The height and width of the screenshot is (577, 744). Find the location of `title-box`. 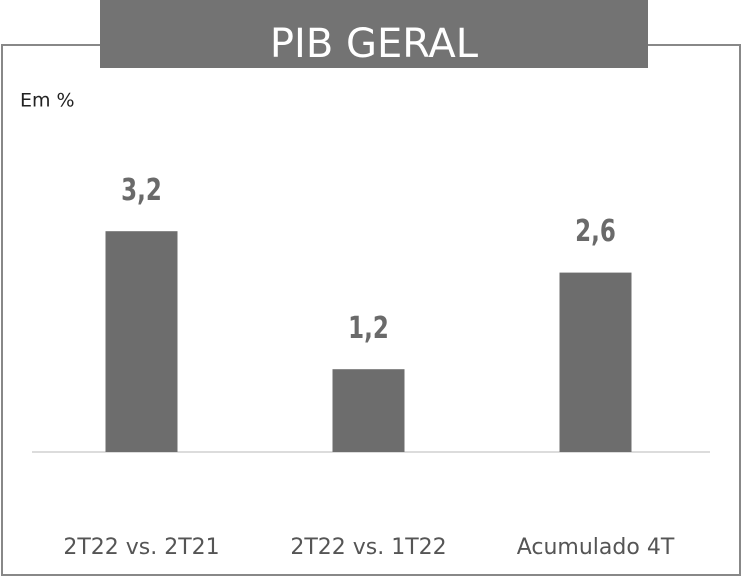

title-box is located at coordinates (374, 34).